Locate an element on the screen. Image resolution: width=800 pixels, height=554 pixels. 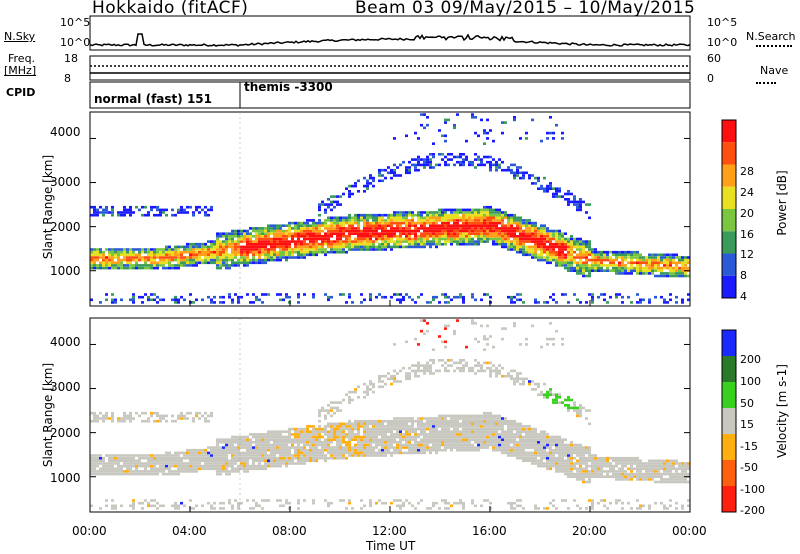
x-tick: 12:00 is located at coordinates (389, 531).